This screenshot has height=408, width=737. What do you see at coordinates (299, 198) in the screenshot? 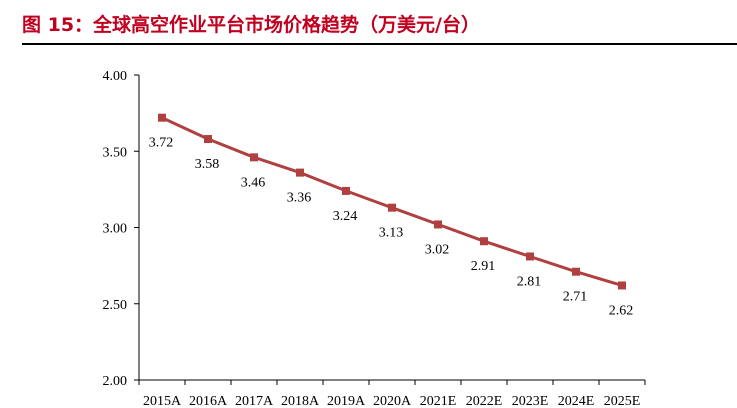
I see `data-label: 3.36` at bounding box center [299, 198].